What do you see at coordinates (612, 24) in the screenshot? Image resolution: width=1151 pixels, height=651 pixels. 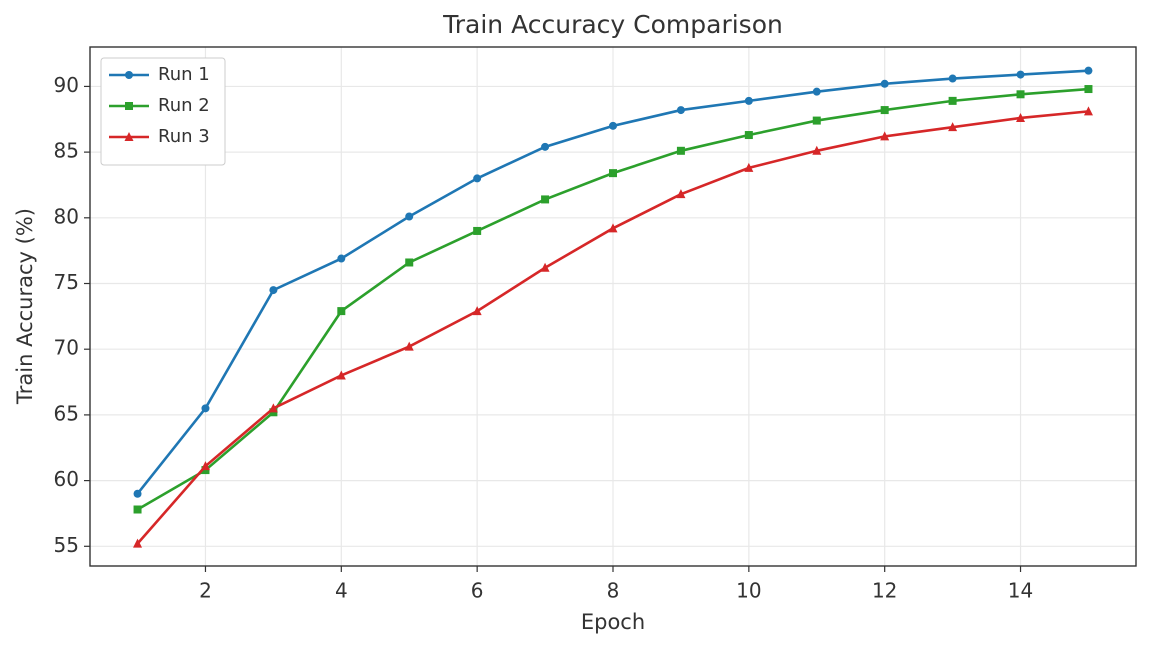 I see `chart-title: Train Accuracy Comparison` at bounding box center [612, 24].